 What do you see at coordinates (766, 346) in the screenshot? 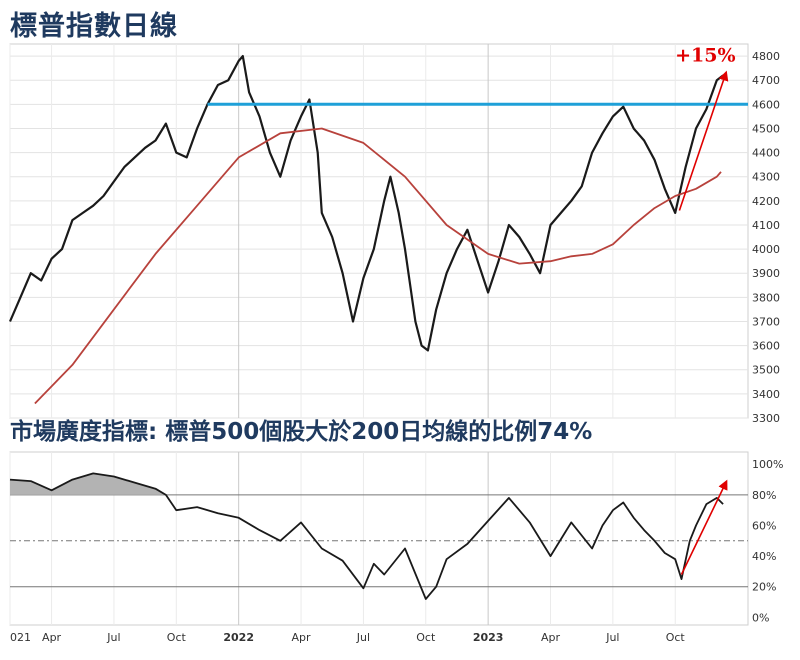
I see `main-y-tick-label: 3600` at bounding box center [766, 346].